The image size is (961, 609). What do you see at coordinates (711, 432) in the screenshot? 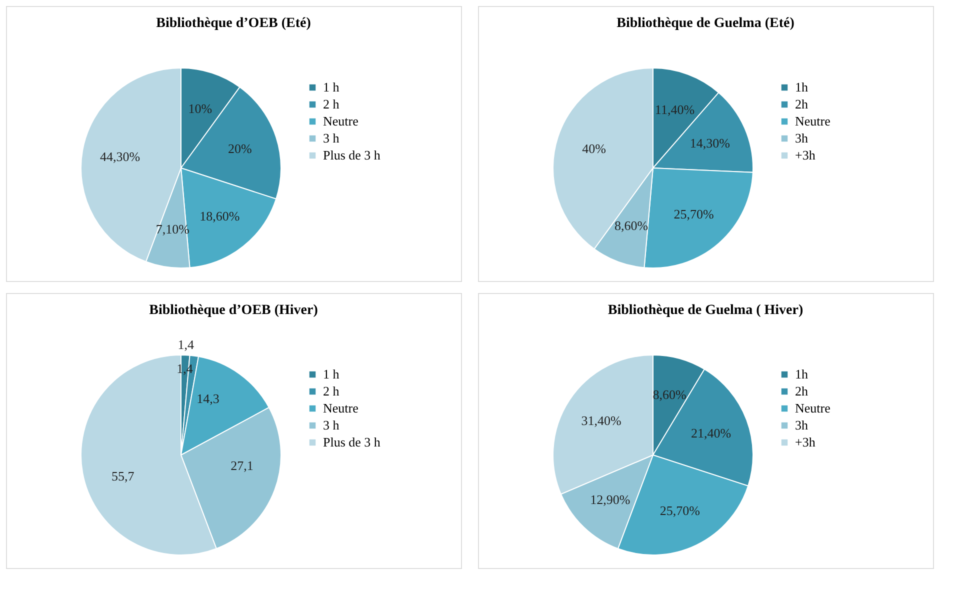
I see `data-label: 21,40%` at bounding box center [711, 432].